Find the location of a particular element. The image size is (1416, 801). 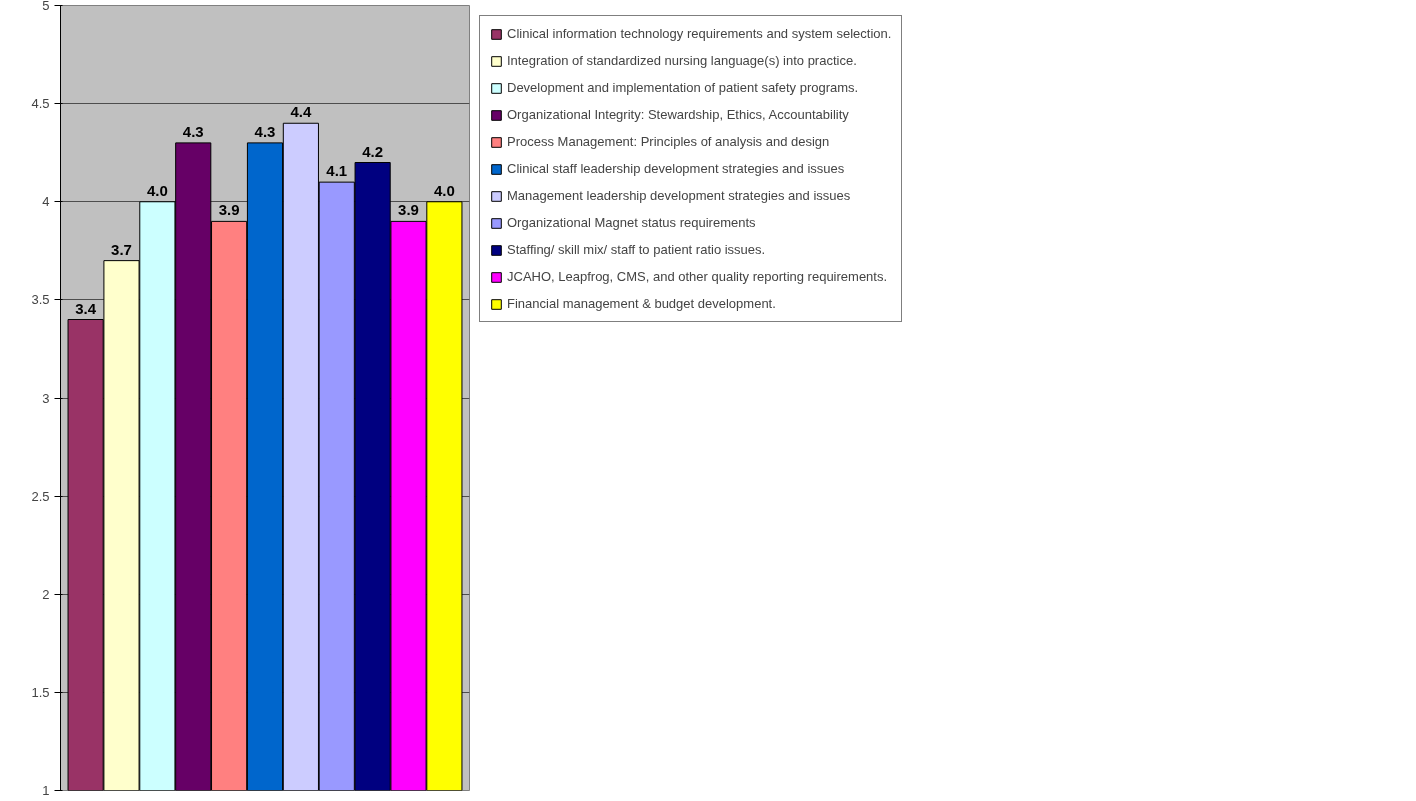

data-label: 4.4 is located at coordinates (301, 112).